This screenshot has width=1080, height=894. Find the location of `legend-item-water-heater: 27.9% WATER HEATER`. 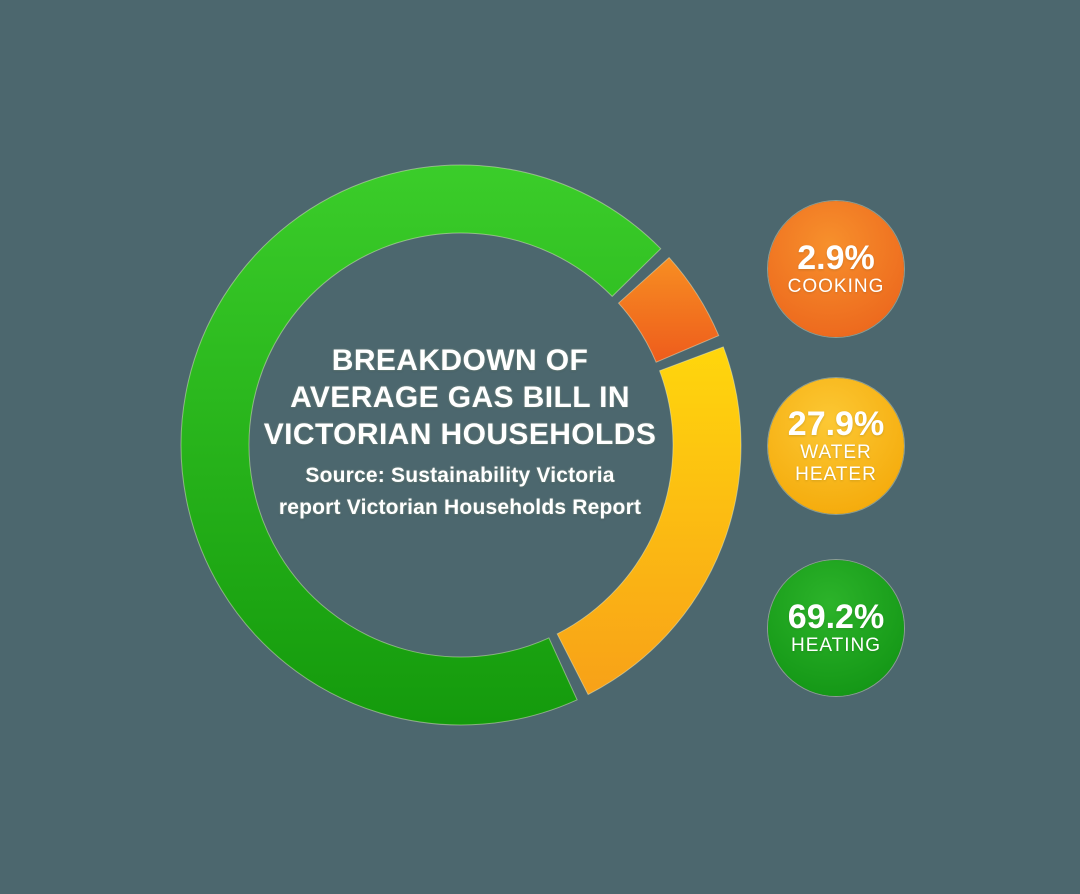

legend-item-water-heater: 27.9% WATER HEATER is located at coordinates (836, 446).